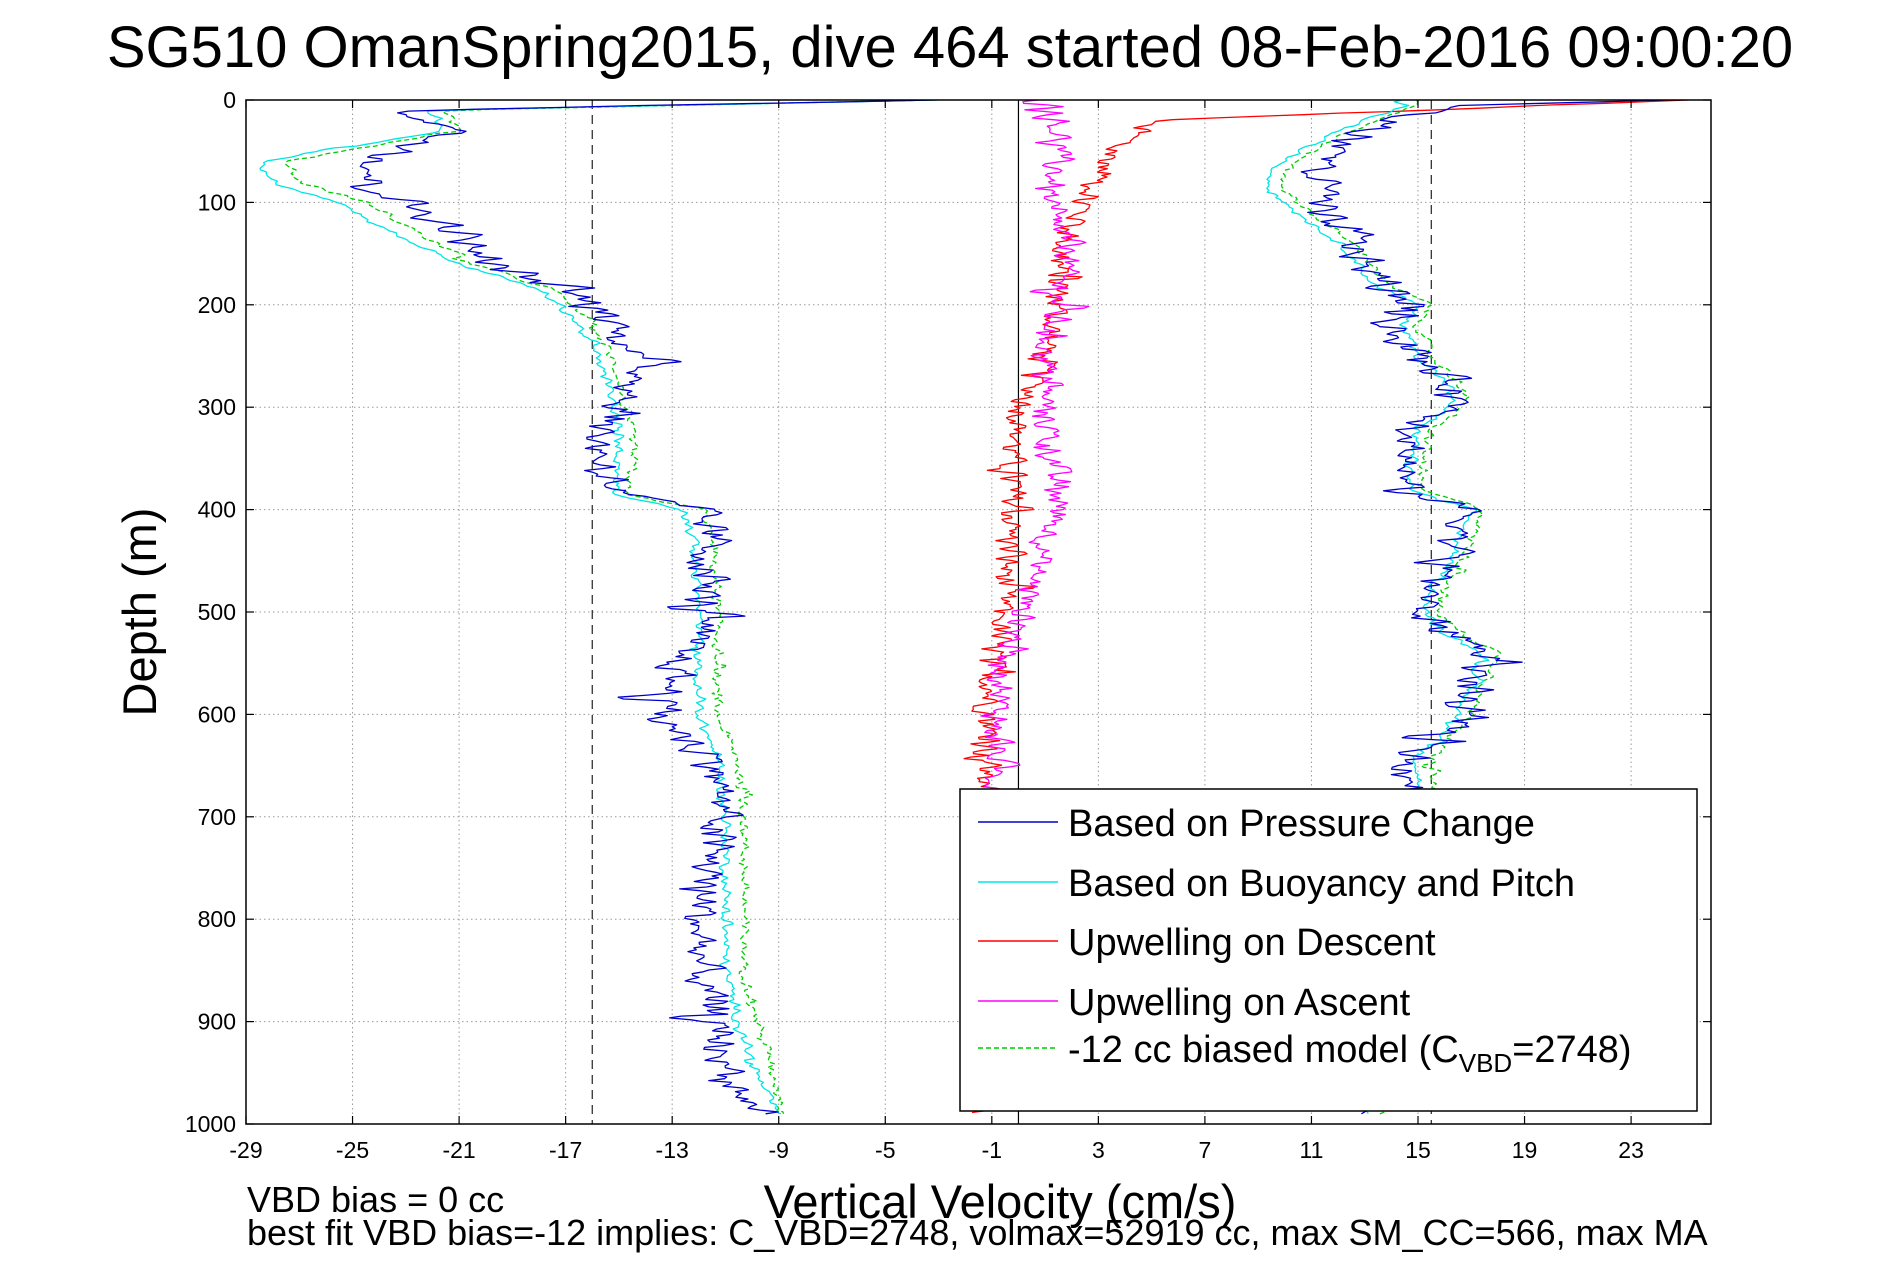  What do you see at coordinates (375, 1199) in the screenshot?
I see `vbd-bias-note: VBD bias = 0 cc` at bounding box center [375, 1199].